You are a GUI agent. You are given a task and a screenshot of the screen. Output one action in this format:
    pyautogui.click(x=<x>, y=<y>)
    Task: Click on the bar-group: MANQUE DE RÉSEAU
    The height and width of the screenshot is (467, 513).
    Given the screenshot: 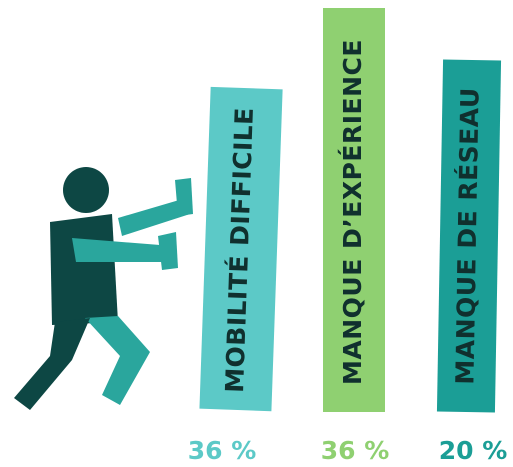 What is the action you would take?
    pyautogui.click(x=469, y=236)
    